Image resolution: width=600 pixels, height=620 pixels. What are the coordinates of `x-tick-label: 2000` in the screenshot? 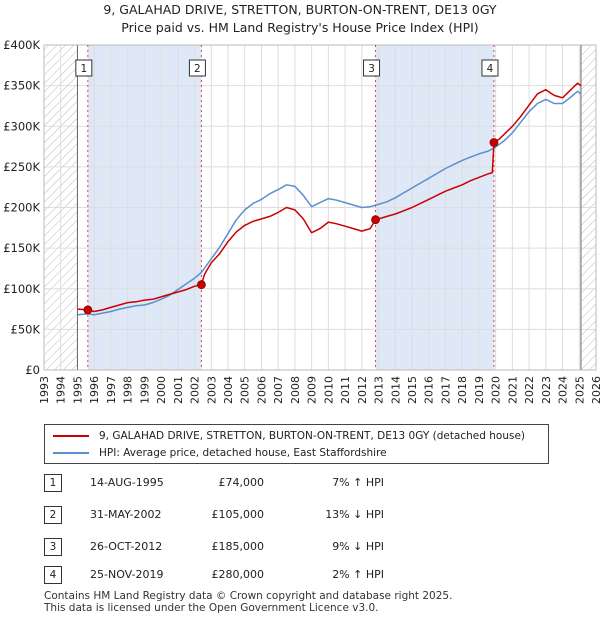 It's located at (161, 390).